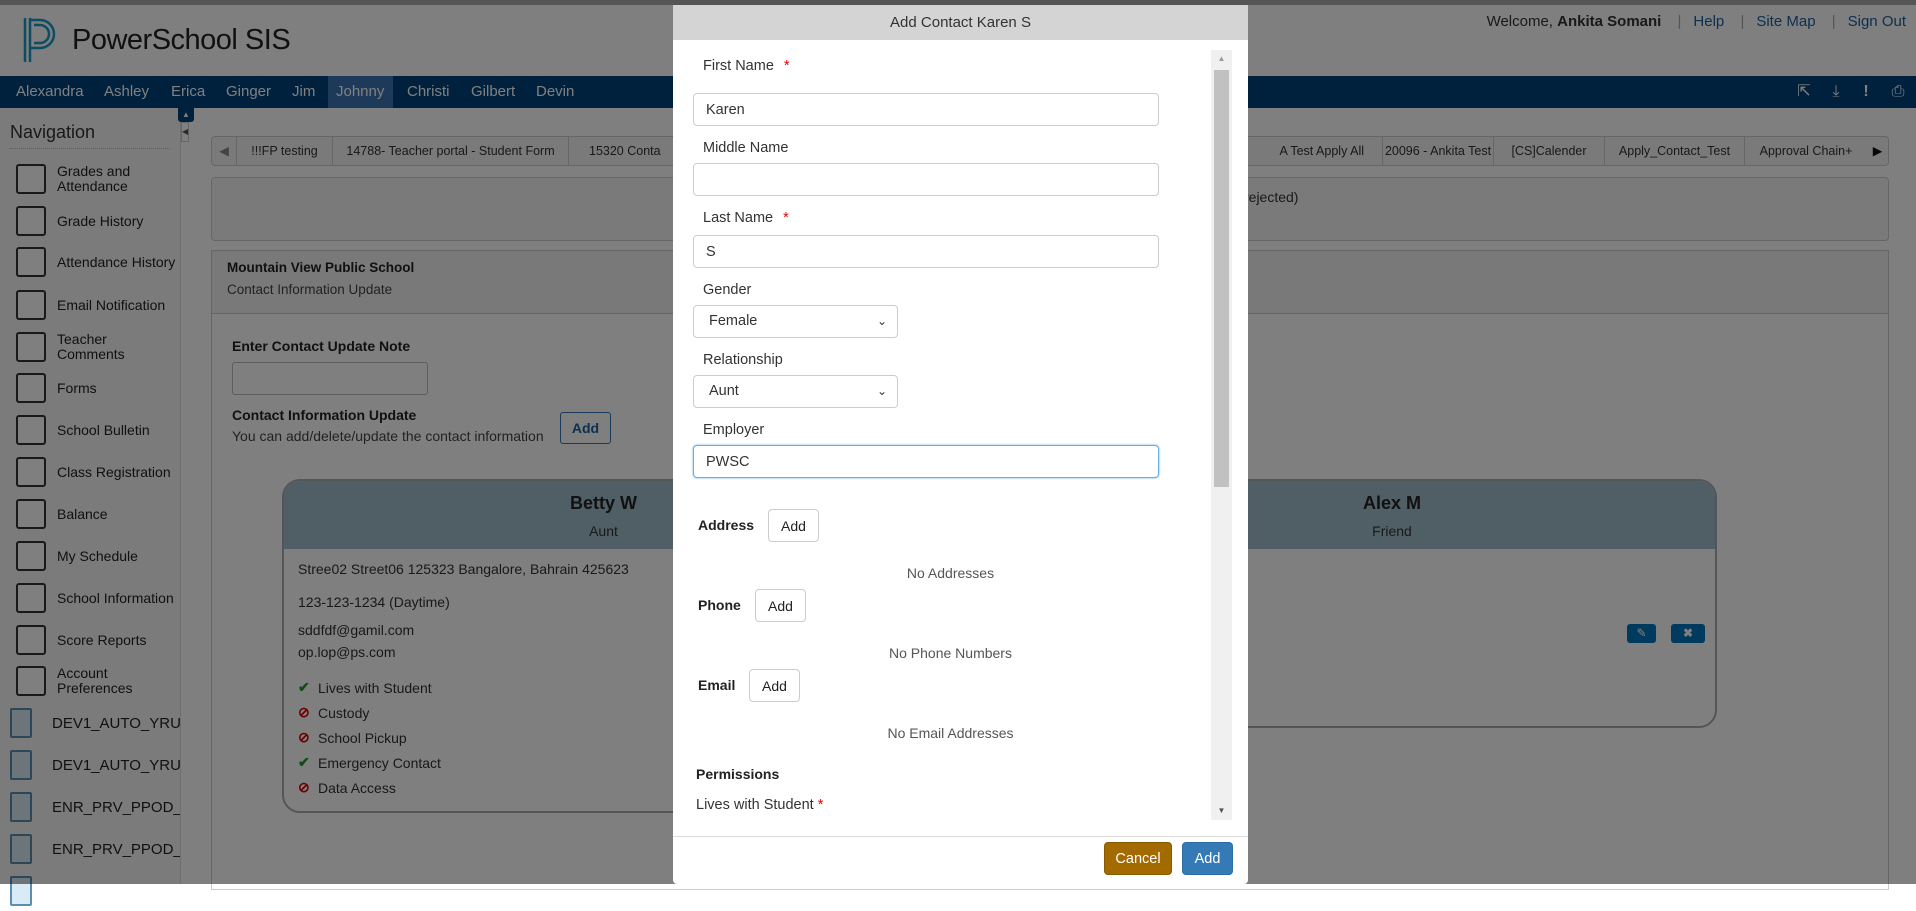 Image resolution: width=1916 pixels, height=911 pixels. Describe the element at coordinates (950, 653) in the screenshot. I see `no-phones-text: No Phone Numbers` at that location.